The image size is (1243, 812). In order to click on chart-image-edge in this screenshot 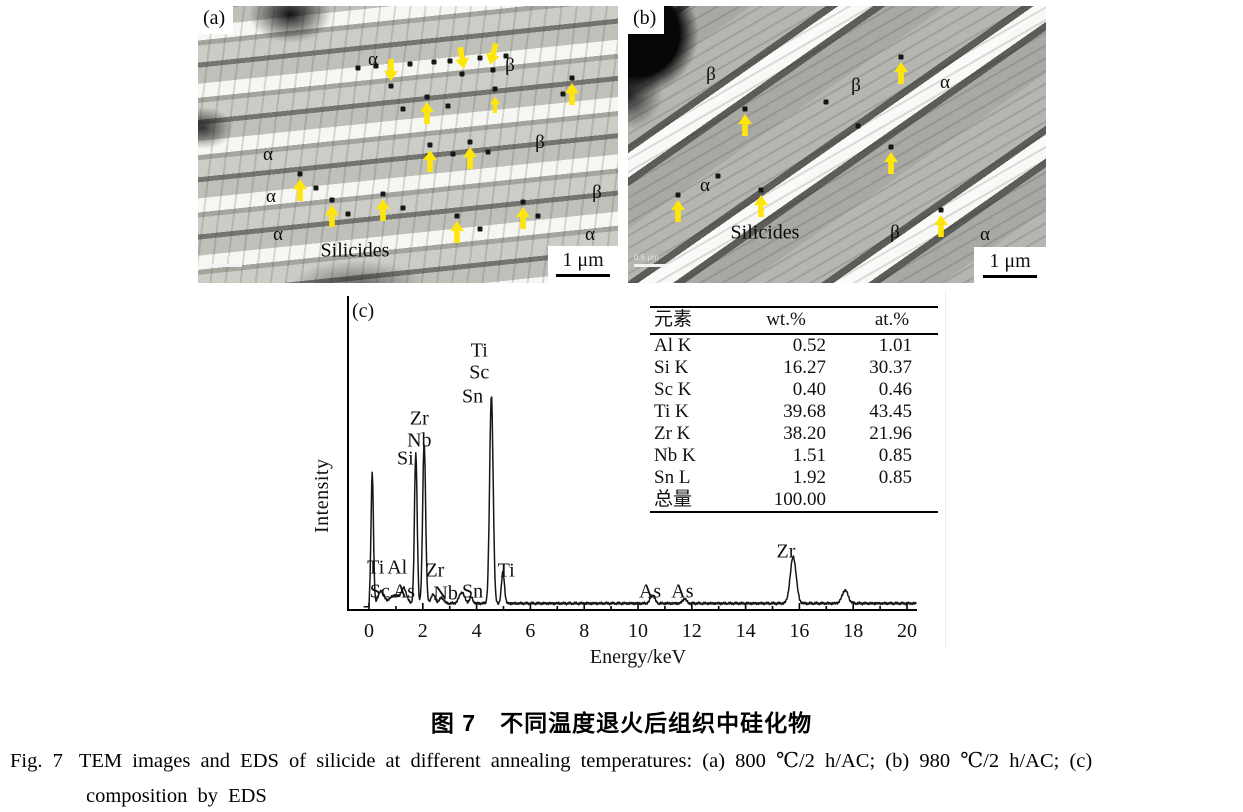, I will do `click(945, 469)`.